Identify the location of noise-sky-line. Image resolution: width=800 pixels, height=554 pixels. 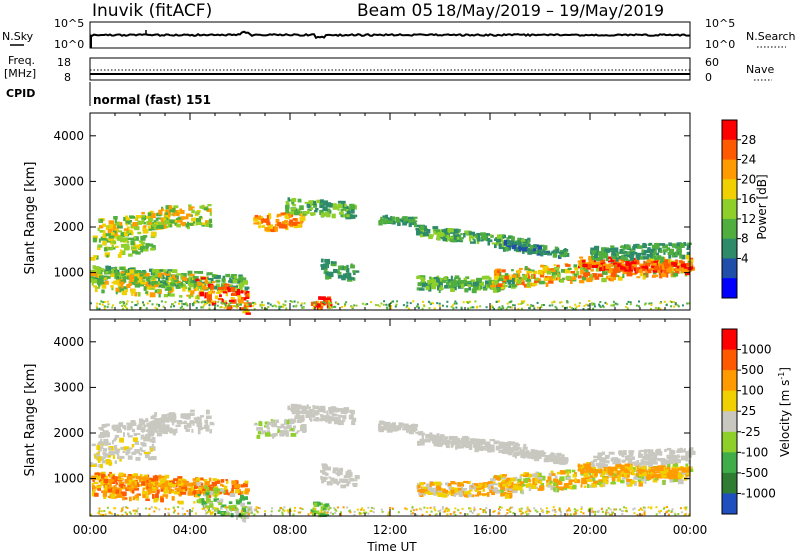
(390, 35).